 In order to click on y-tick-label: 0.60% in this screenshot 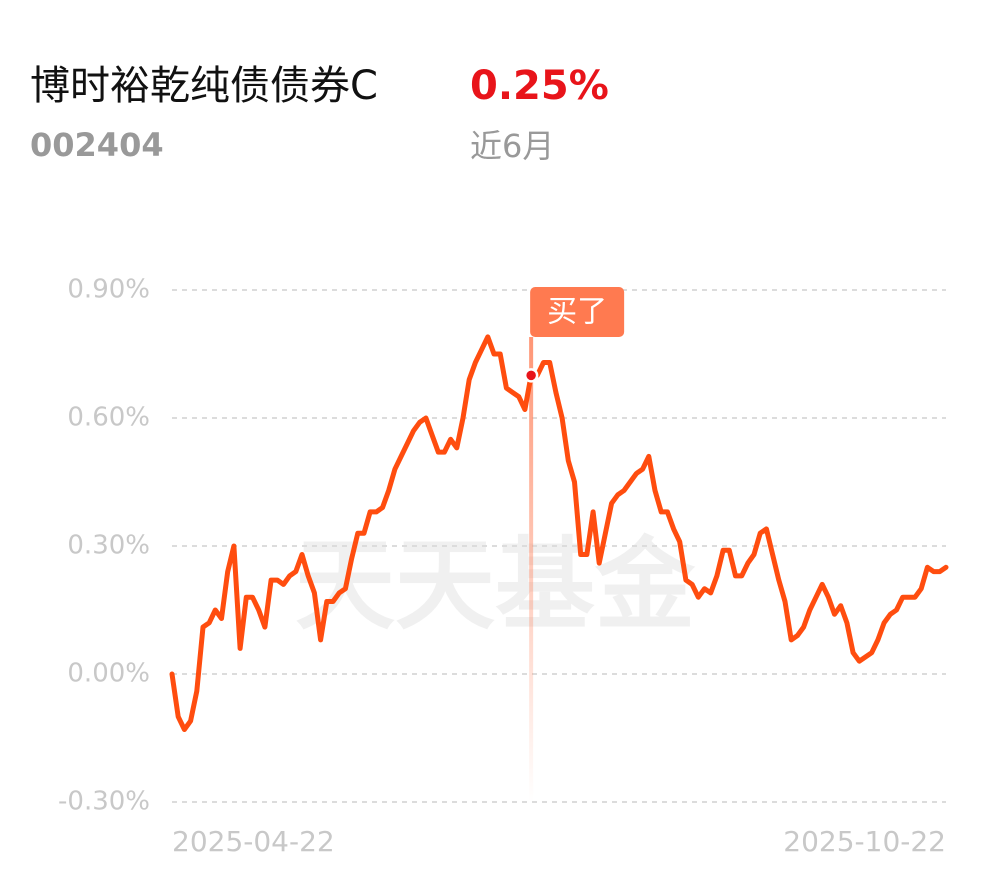, I will do `click(108, 418)`.